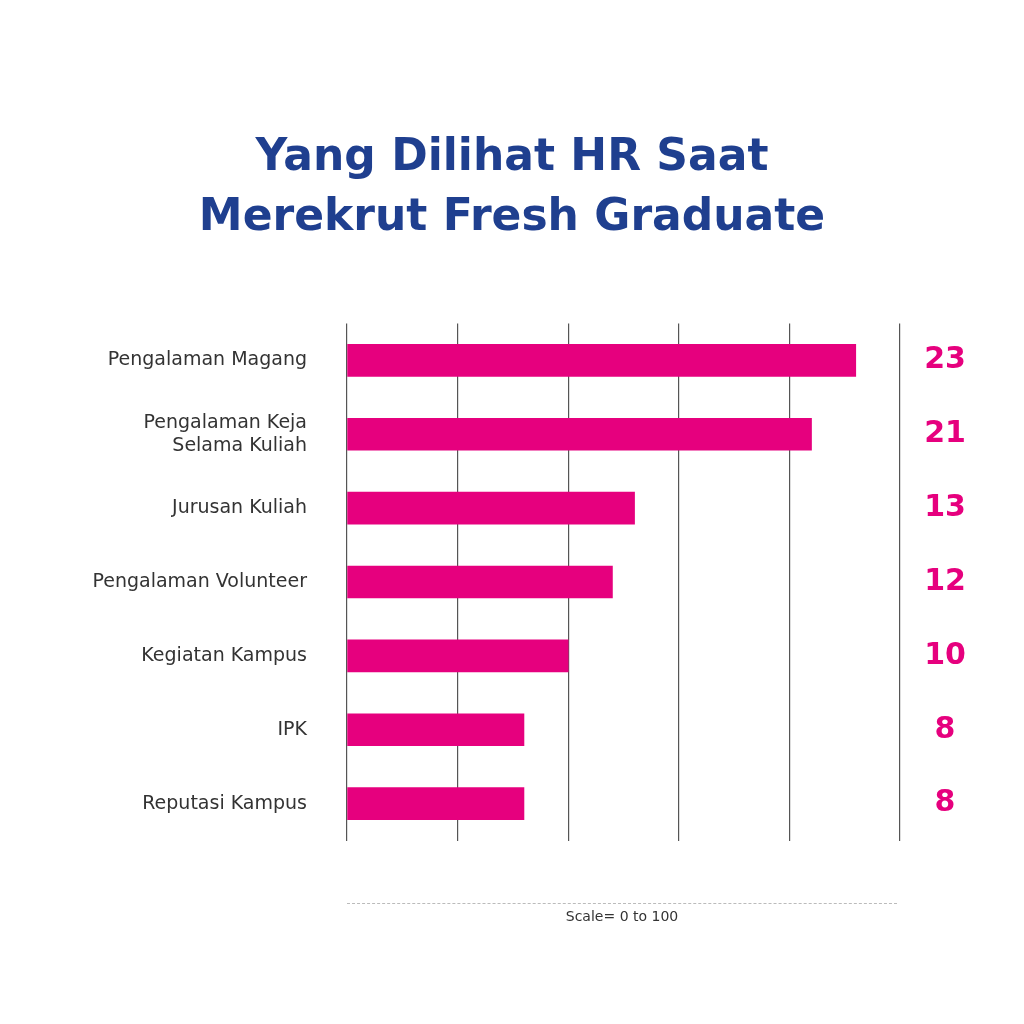  Describe the element at coordinates (224, 653) in the screenshot. I see `y-tick-label: Kegiatan Kampus` at that location.